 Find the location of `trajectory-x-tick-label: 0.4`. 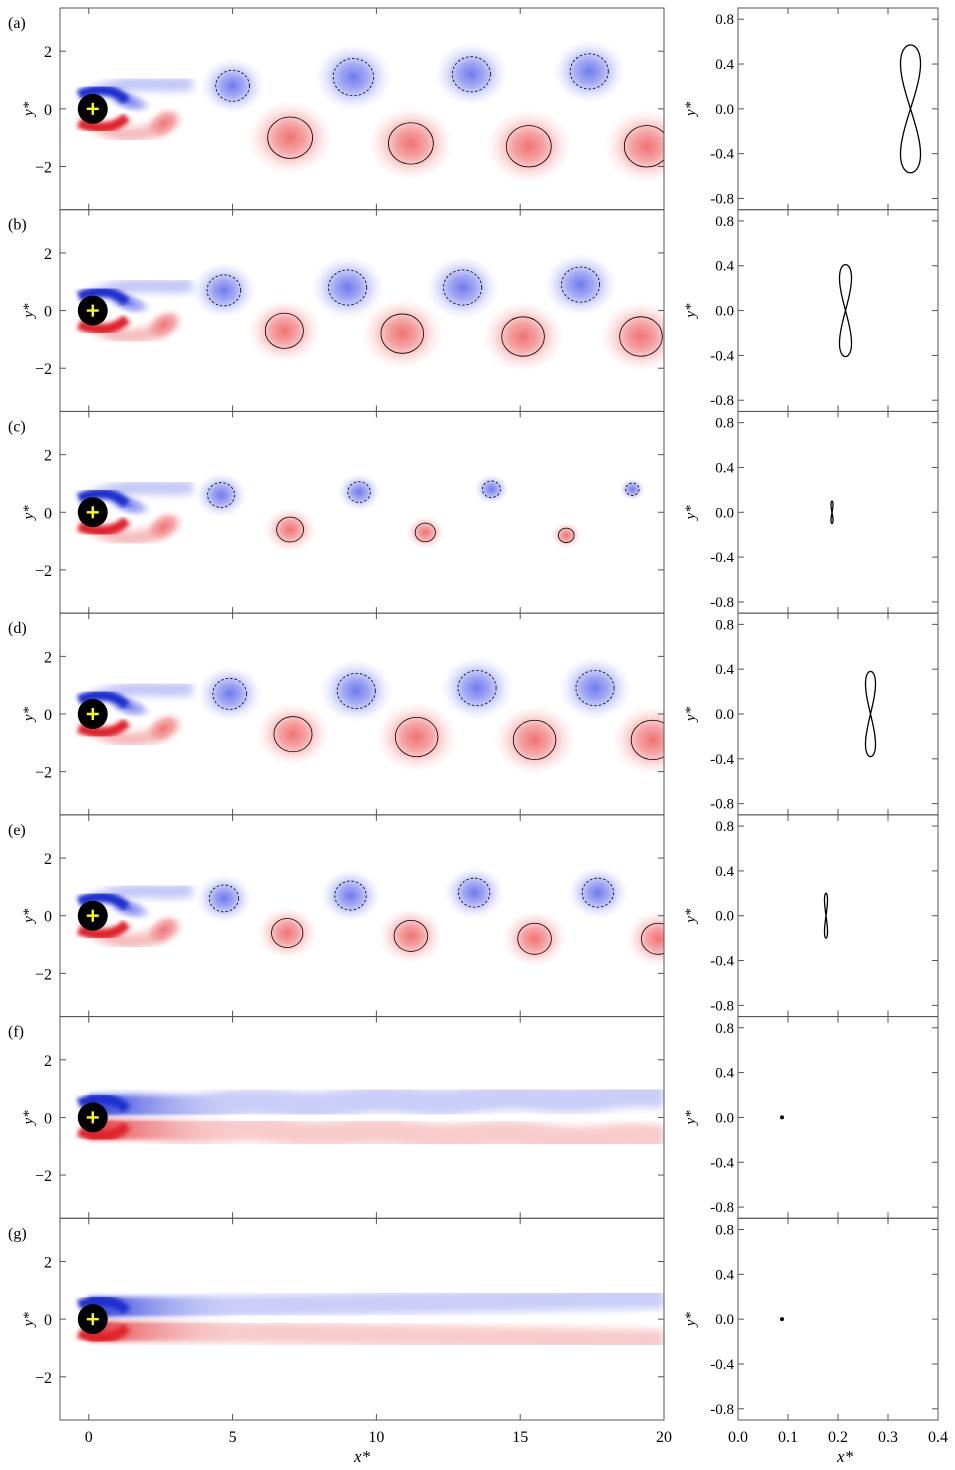

trajectory-x-tick-label: 0.4 is located at coordinates (938, 1437).